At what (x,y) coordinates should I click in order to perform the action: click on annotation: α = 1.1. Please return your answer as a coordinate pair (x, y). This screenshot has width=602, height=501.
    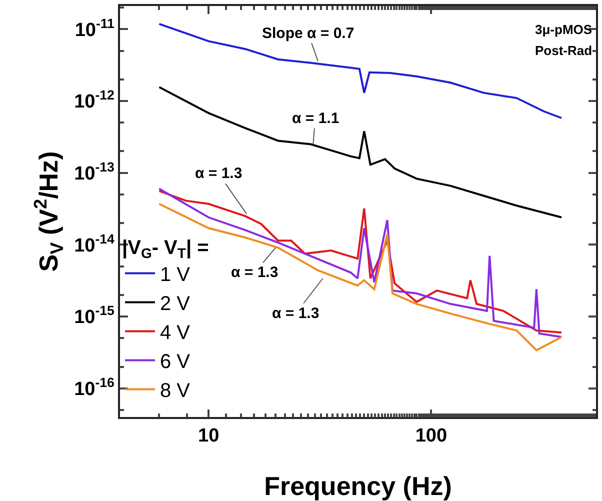
    Looking at the image, I should click on (316, 118).